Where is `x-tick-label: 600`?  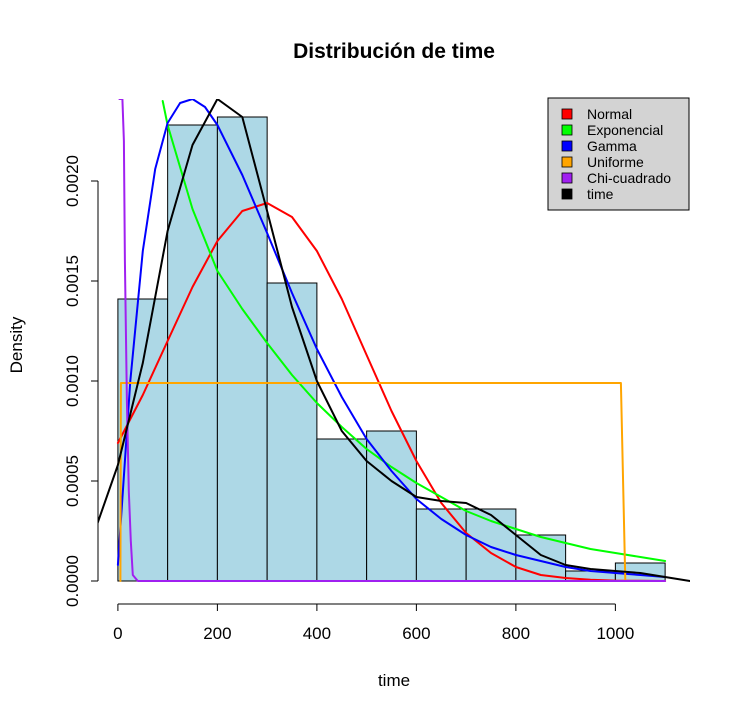 x-tick-label: 600 is located at coordinates (416, 633).